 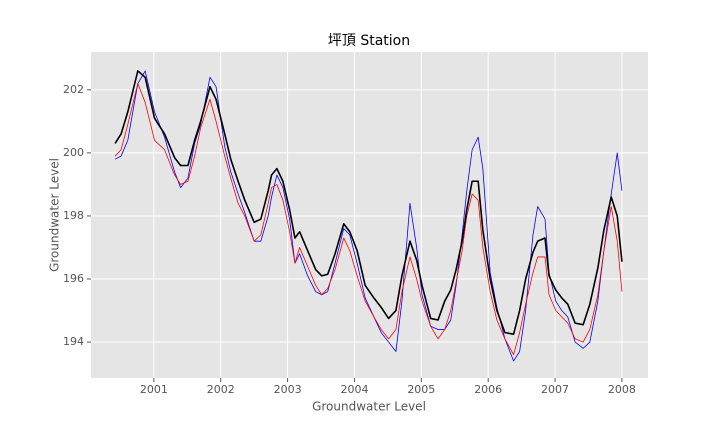 I want to click on y-tick-label: 194, so click(x=73, y=341).